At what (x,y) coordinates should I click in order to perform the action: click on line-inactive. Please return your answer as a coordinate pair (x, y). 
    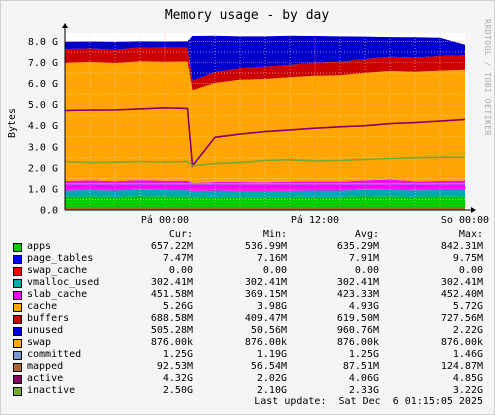
    Looking at the image, I should click on (264, 161).